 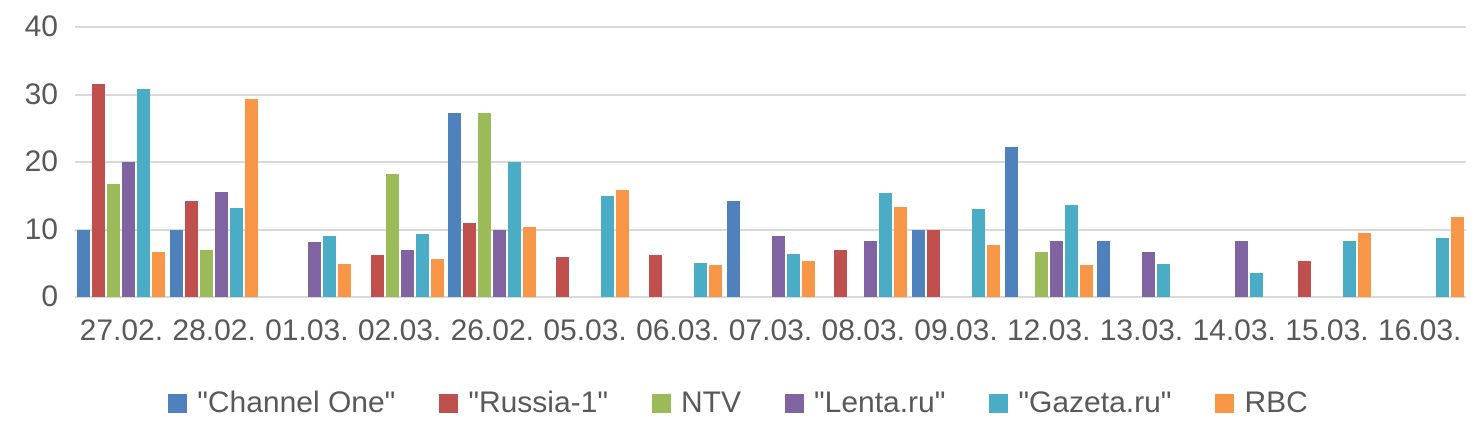 What do you see at coordinates (1419, 330) in the screenshot?
I see `x-tick-label: 16.03.` at bounding box center [1419, 330].